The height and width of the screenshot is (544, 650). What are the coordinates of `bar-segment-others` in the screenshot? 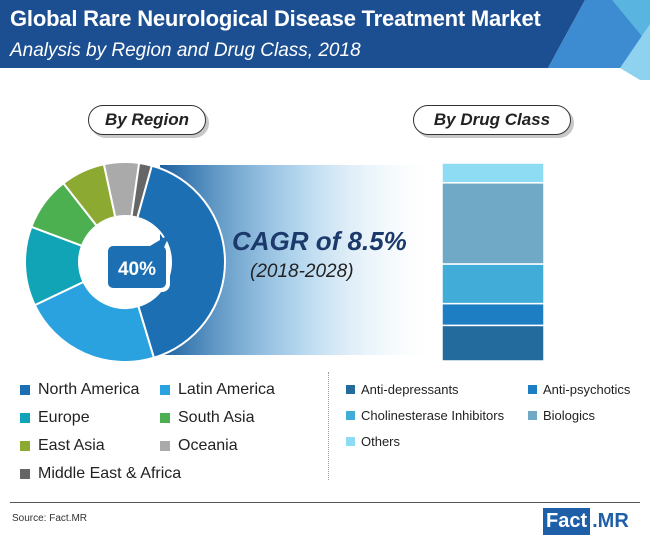 It's located at (493, 173).